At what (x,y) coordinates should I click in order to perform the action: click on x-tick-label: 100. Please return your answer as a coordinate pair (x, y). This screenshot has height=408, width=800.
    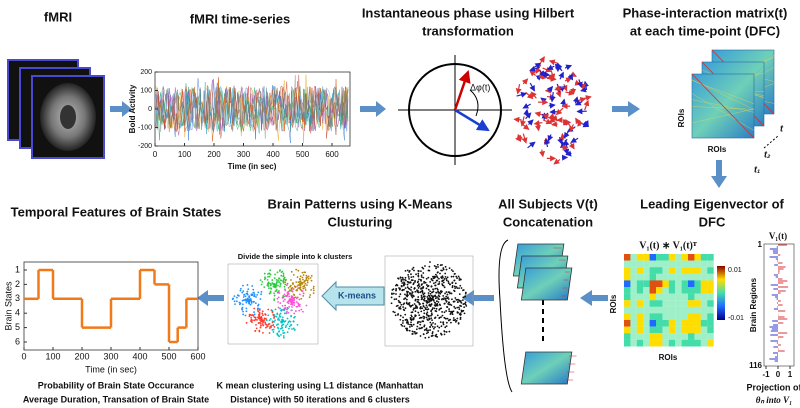
    Looking at the image, I should click on (52, 356).